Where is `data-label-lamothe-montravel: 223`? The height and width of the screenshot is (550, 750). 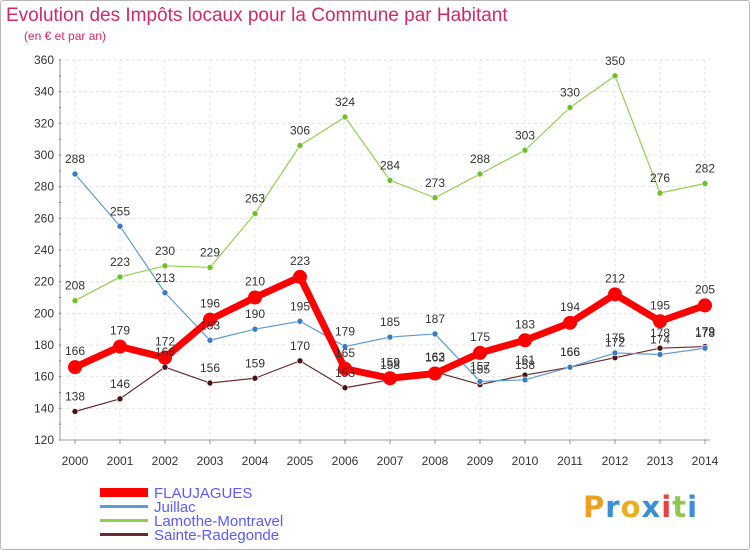
data-label-lamothe-montravel: 223 is located at coordinates (120, 262).